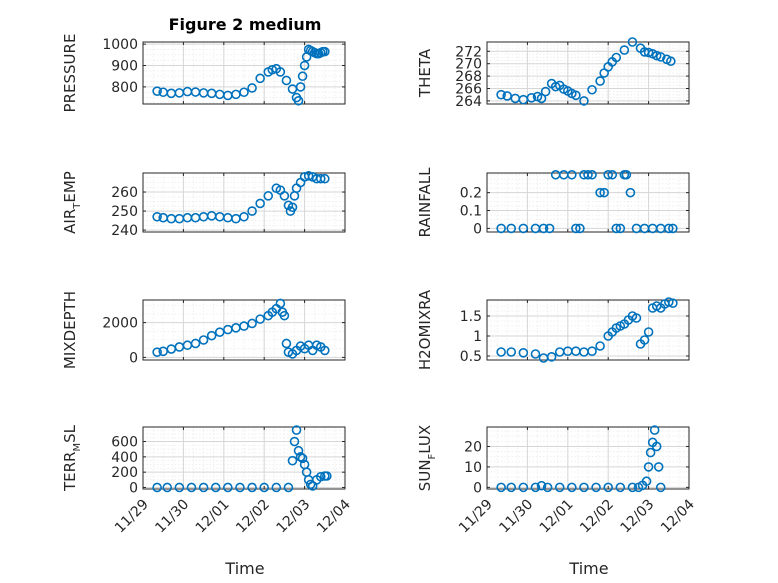  Describe the element at coordinates (425, 202) in the screenshot. I see `y-axis-label: RAINFALL` at that location.